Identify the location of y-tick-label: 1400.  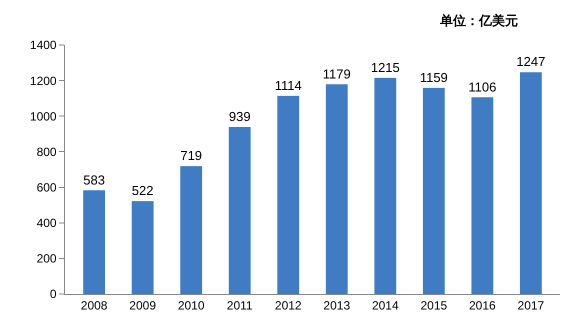
(43, 45).